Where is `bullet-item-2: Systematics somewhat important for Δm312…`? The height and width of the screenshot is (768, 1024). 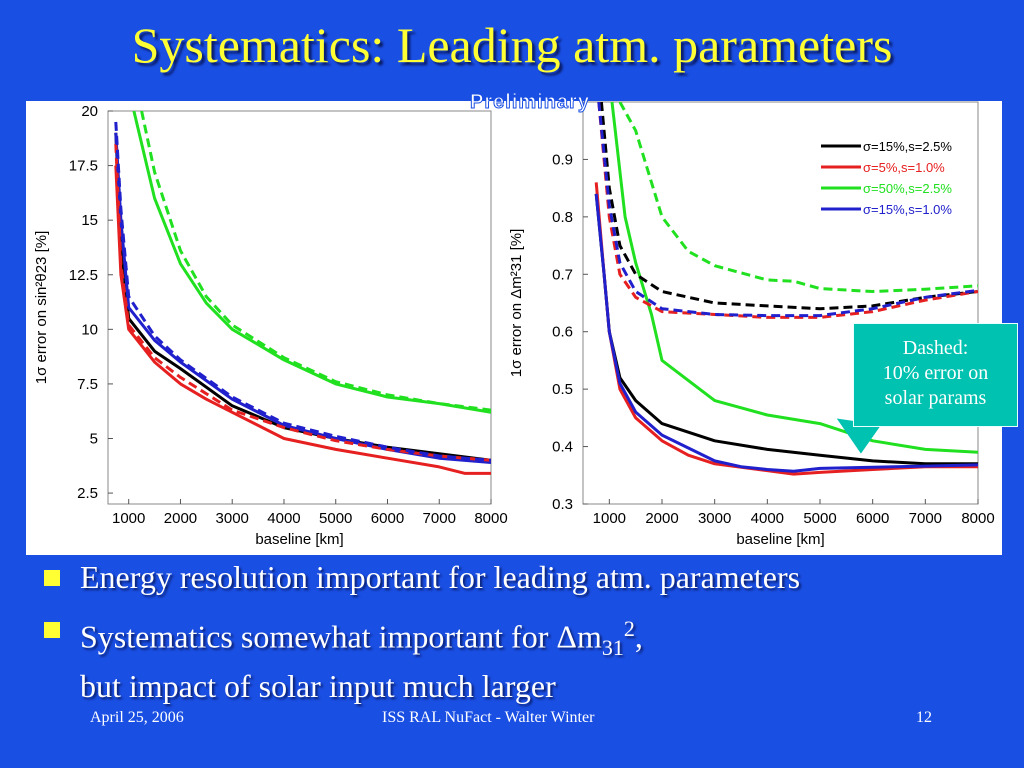 bullet-item-2: Systematics somewhat important for Δm312… is located at coordinates (524, 657).